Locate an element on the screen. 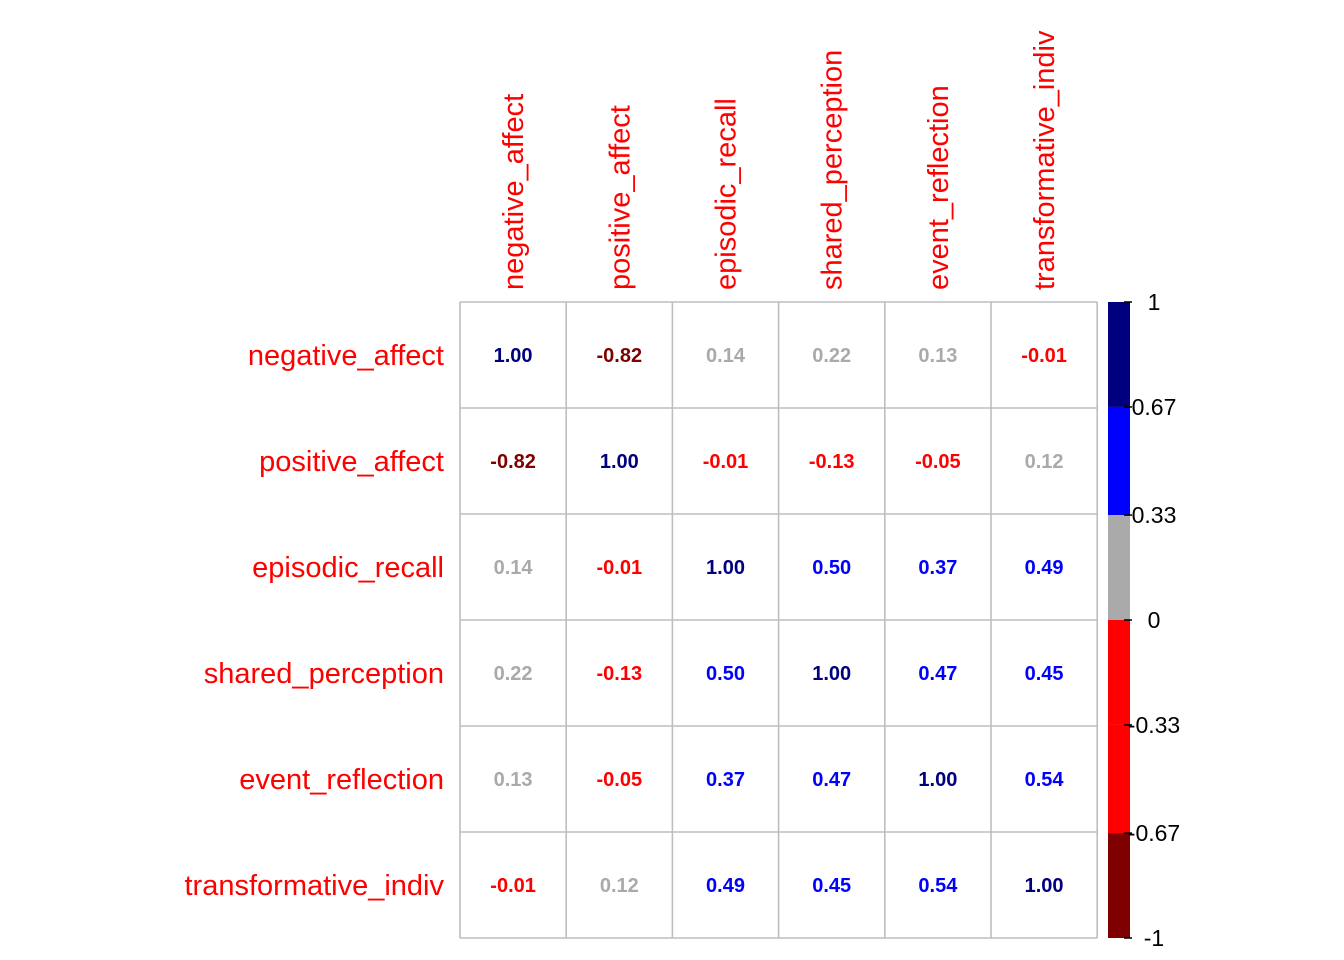 This screenshot has height=960, width=1344. legend-tick-label: -0.67 is located at coordinates (1154, 833).